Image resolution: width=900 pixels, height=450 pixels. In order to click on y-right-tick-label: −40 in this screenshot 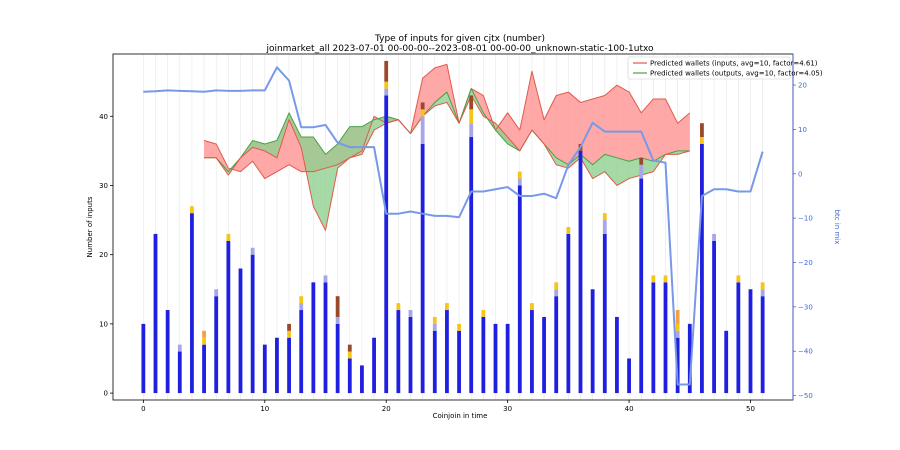, I will do `click(805, 352)`.